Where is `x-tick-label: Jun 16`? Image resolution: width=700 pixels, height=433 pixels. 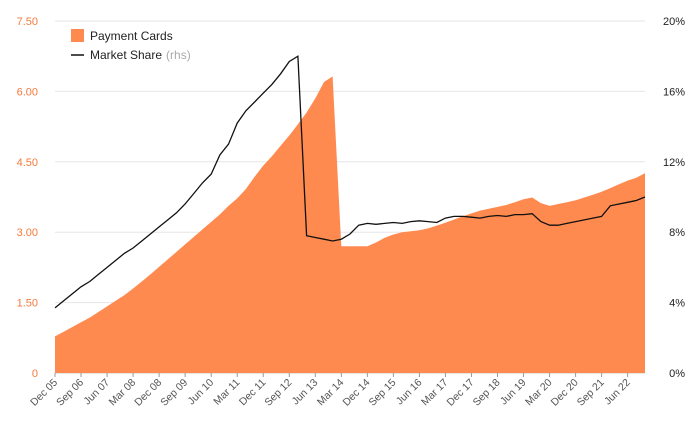
x-tick-label: Jun 16 is located at coordinates (409, 392).